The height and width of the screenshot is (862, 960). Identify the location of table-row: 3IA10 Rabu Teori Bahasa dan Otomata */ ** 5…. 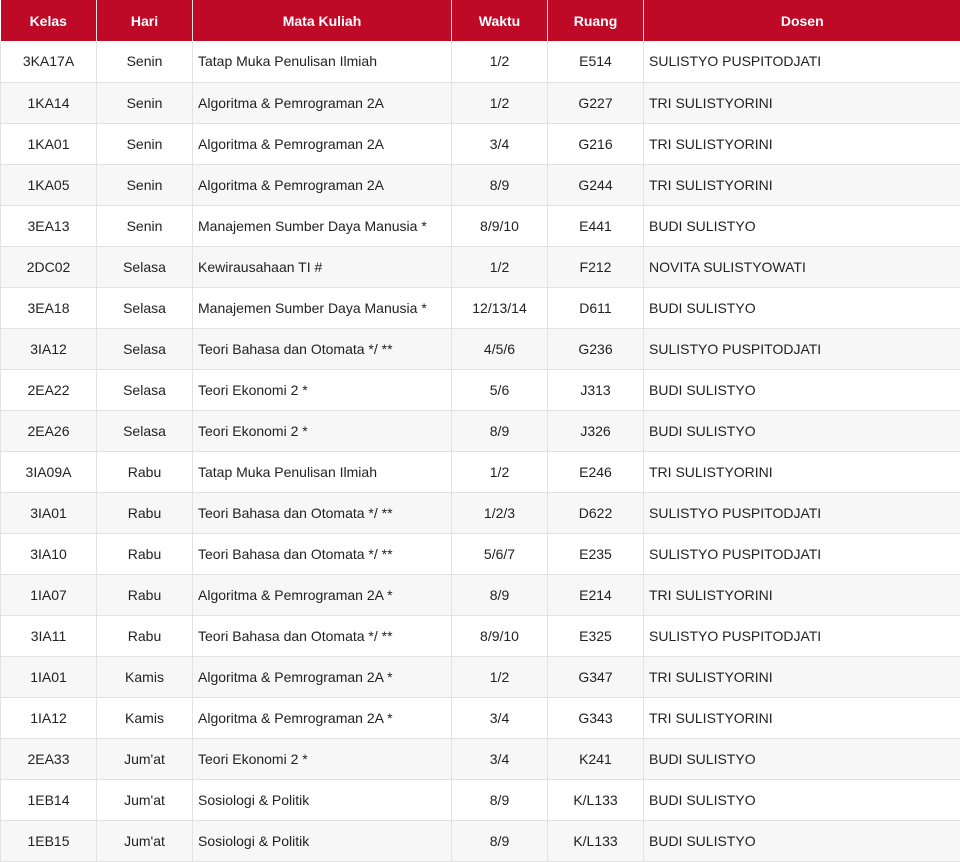
(480, 554).